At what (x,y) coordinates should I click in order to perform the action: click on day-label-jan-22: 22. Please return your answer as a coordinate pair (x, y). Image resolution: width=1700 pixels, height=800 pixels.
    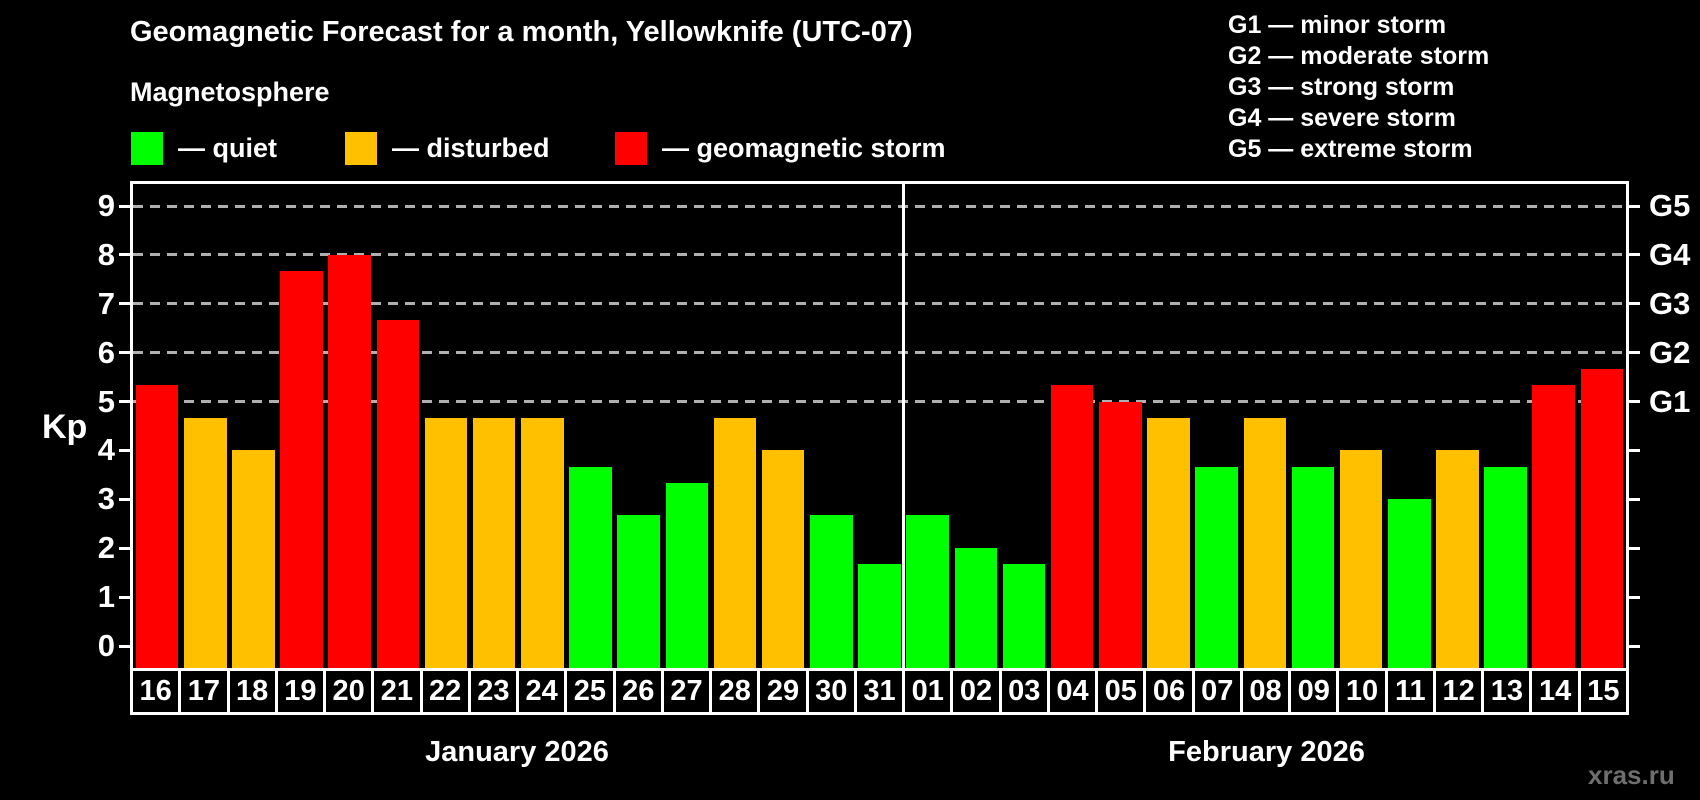
    Looking at the image, I should click on (445, 691).